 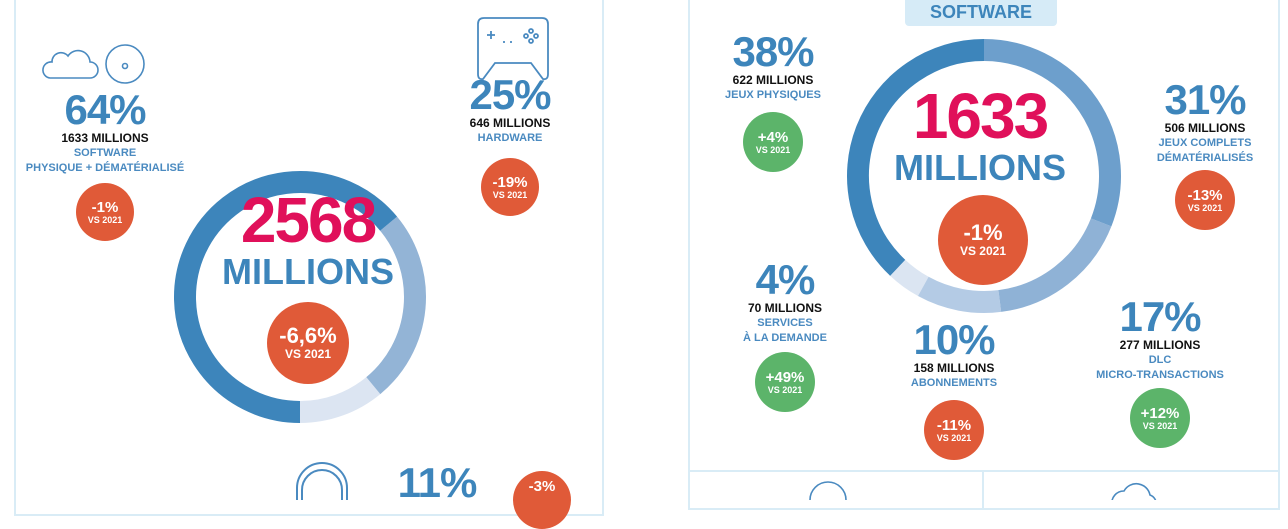 I want to click on hardware-millions: 646 MILLIONS, so click(x=510, y=123).